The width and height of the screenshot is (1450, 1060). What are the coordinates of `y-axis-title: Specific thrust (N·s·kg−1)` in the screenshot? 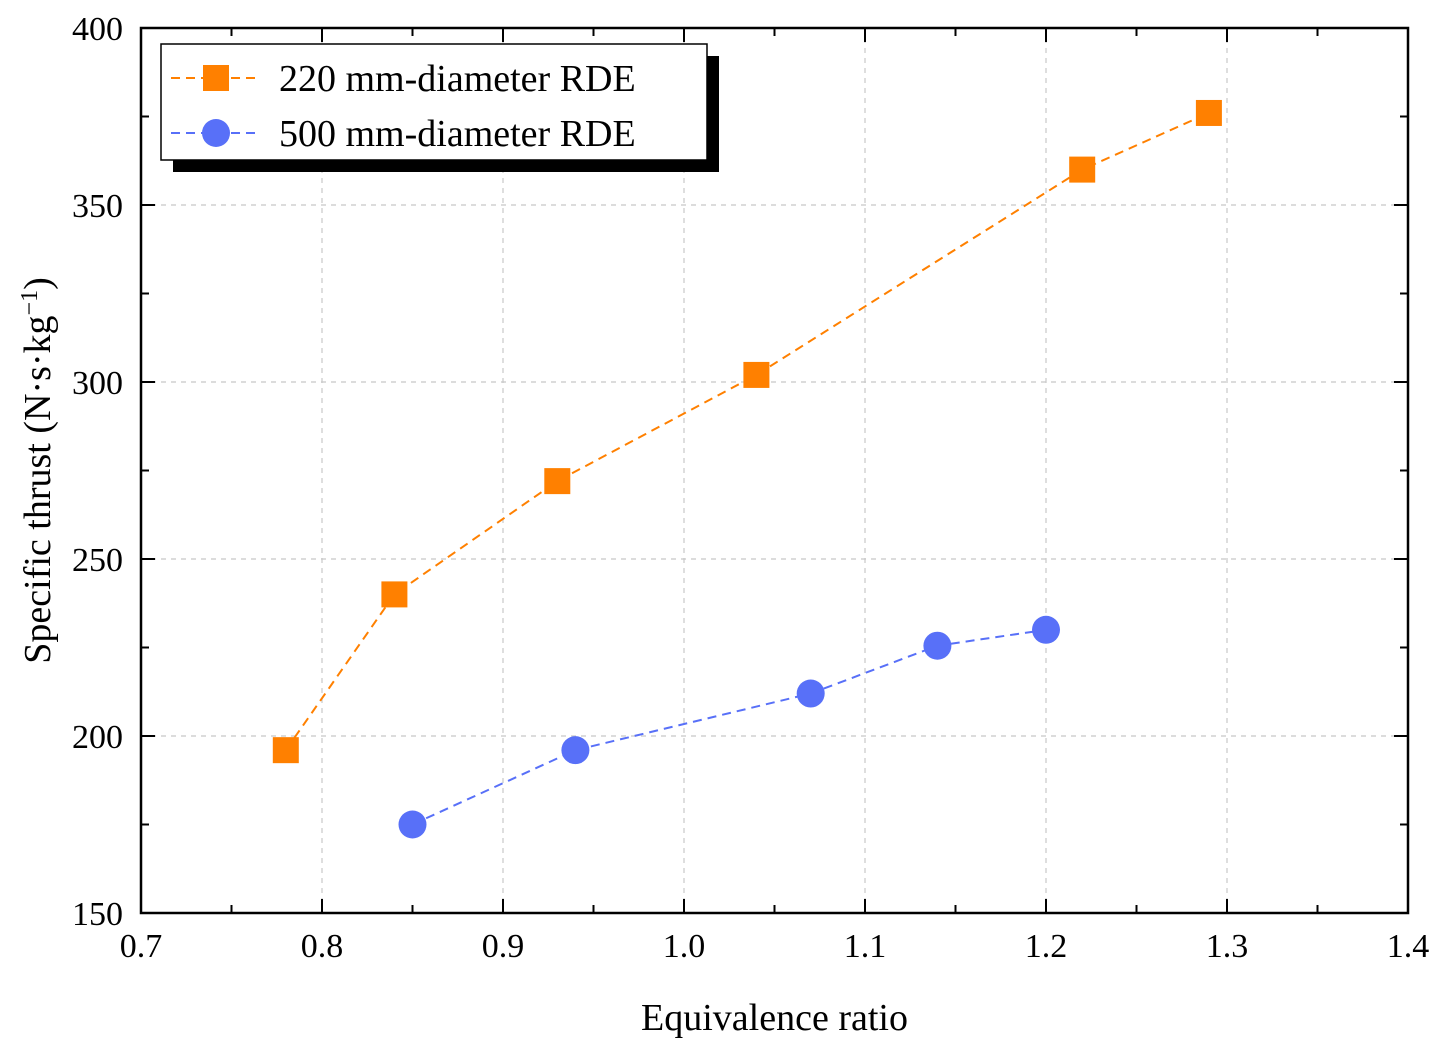 It's located at (38, 470).